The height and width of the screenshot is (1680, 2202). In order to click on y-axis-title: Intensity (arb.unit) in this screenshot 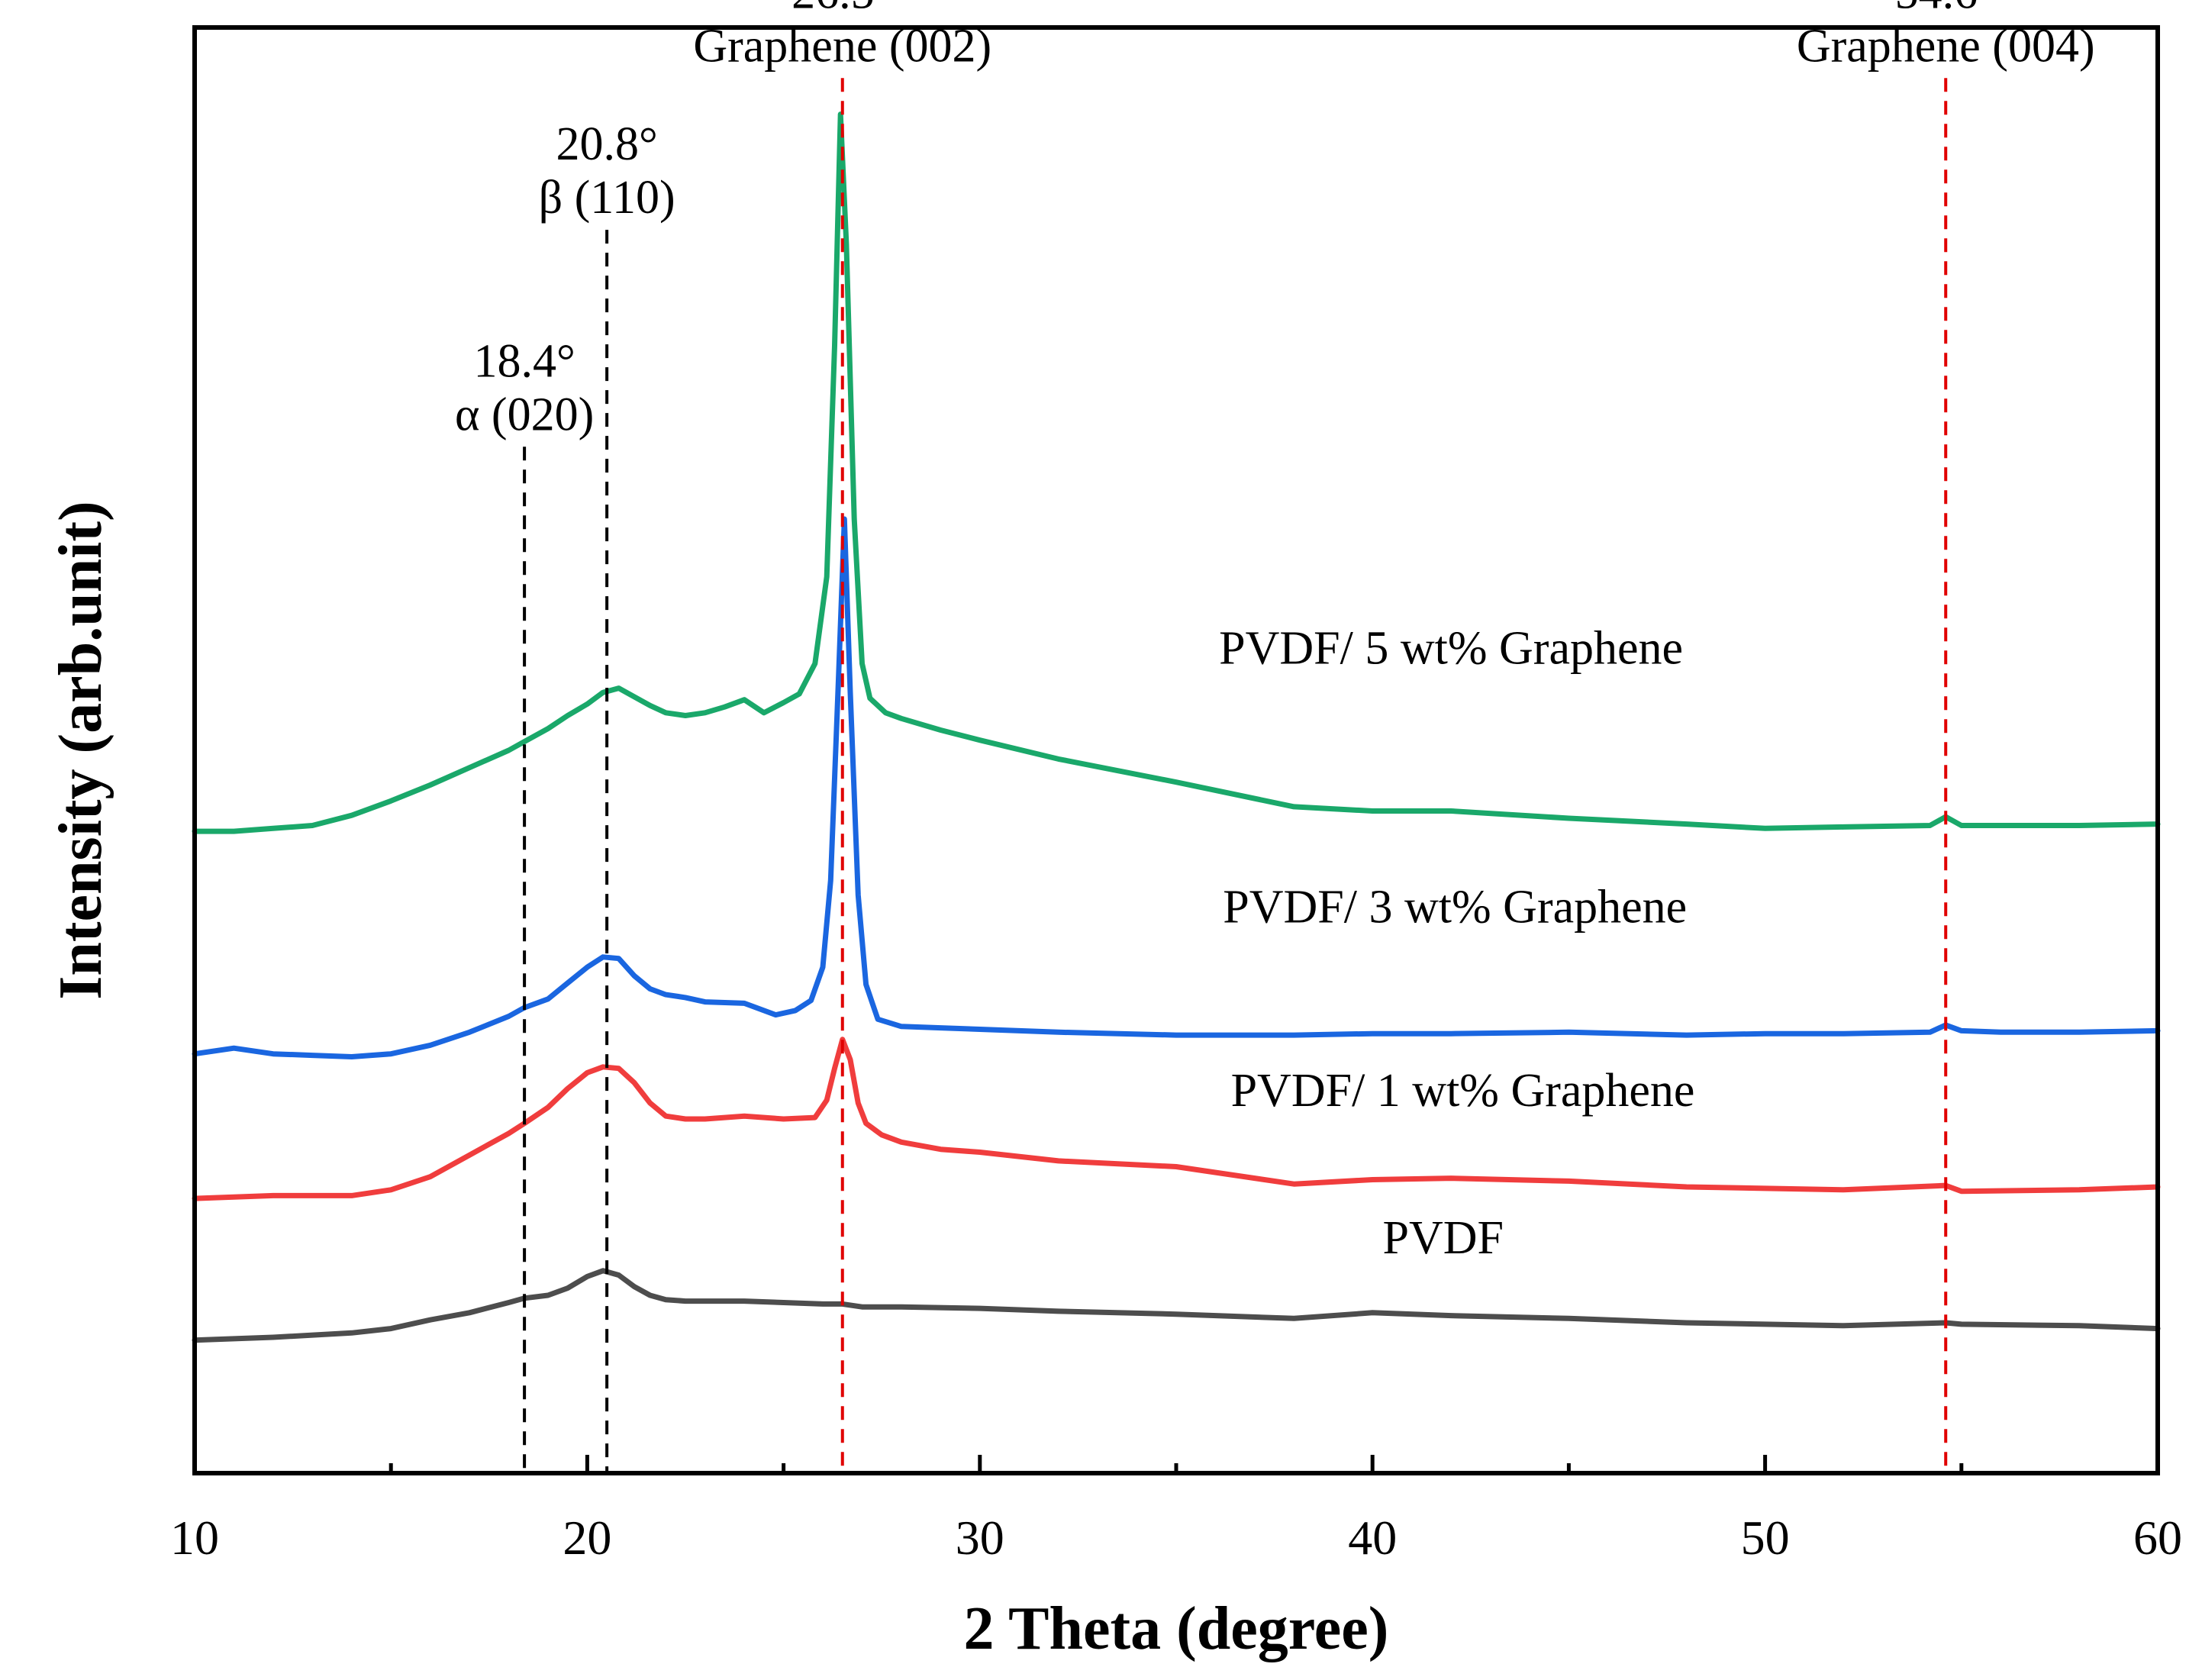, I will do `click(80, 750)`.